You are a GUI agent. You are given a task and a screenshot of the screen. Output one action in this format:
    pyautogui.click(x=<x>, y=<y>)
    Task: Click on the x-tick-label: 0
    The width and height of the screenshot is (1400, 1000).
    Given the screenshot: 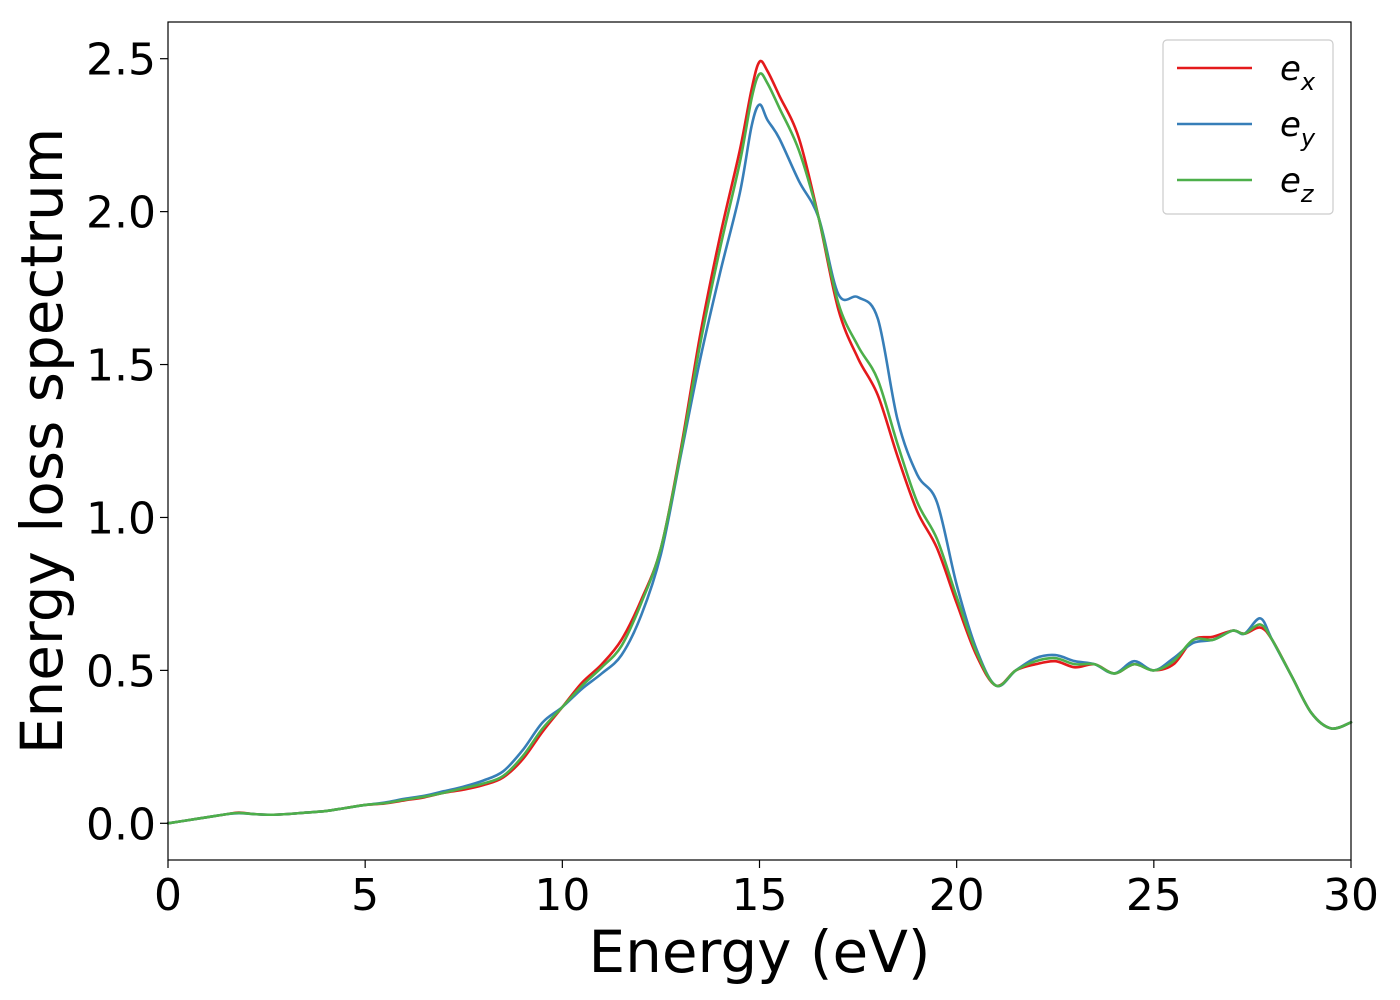 What is the action you would take?
    pyautogui.click(x=168, y=895)
    